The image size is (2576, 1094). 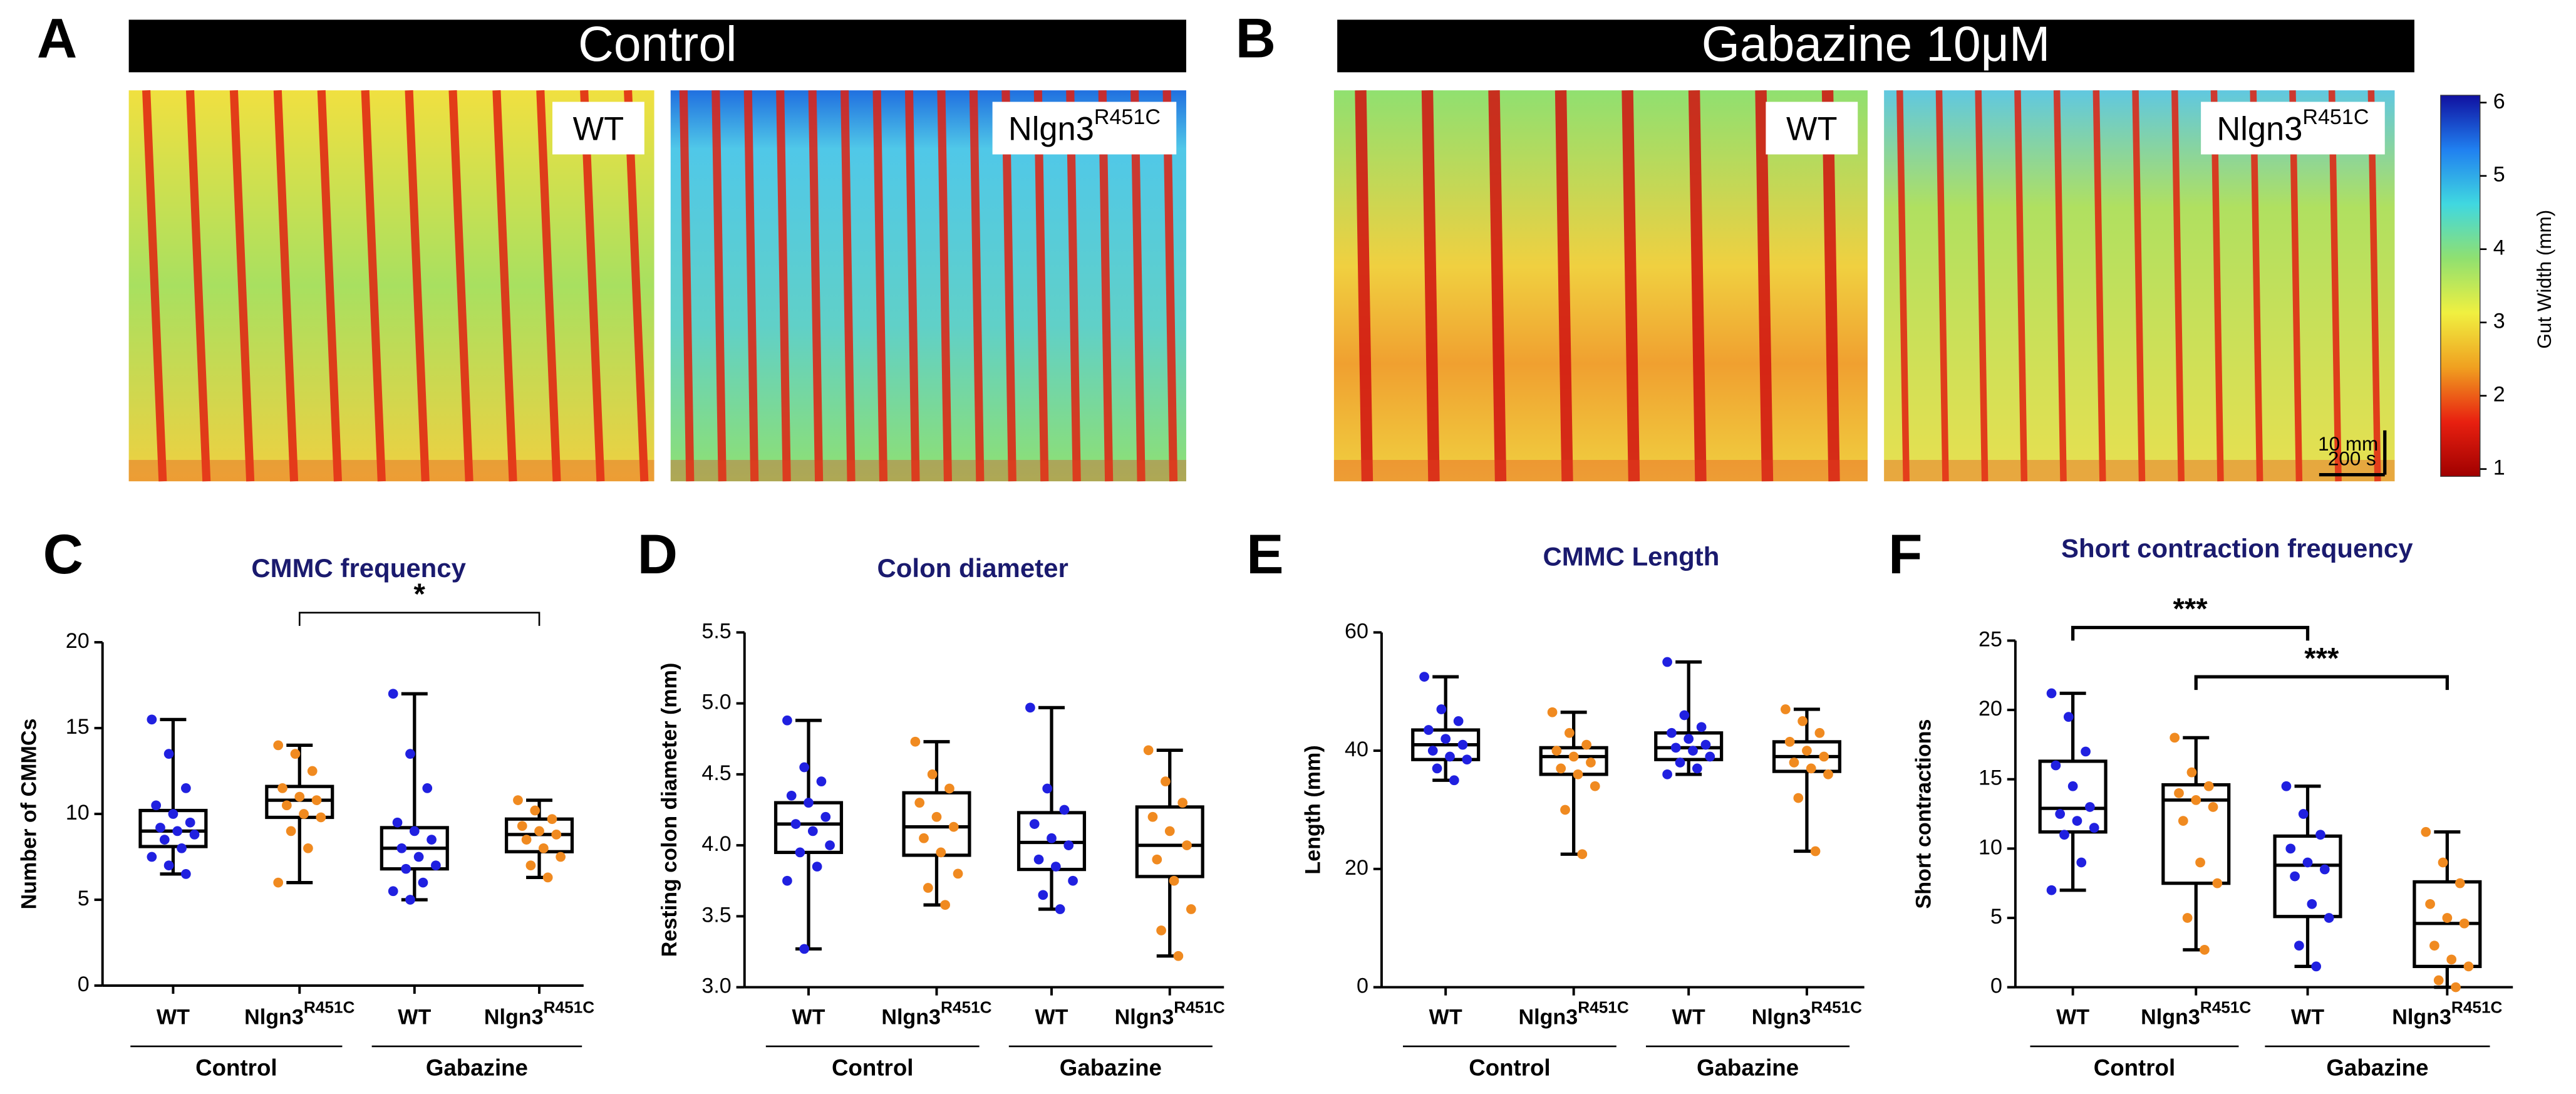 What do you see at coordinates (2237, 548) in the screenshot?
I see `chart-title: Short contraction frequency` at bounding box center [2237, 548].